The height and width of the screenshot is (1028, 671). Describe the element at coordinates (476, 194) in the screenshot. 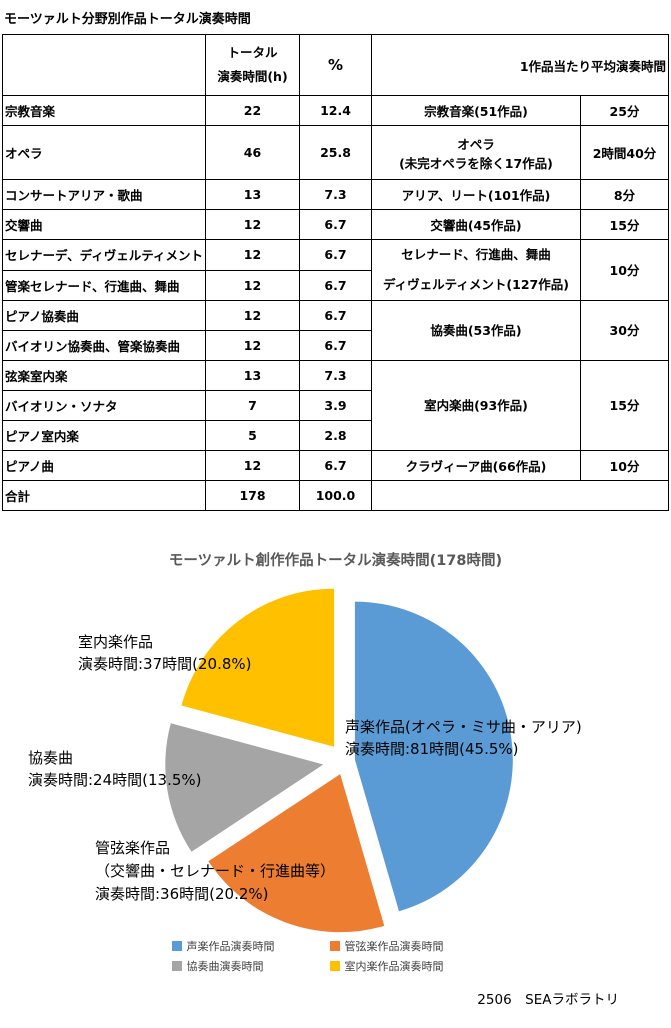

I see `avg-label-cell: アリア、リート(101作品)` at that location.